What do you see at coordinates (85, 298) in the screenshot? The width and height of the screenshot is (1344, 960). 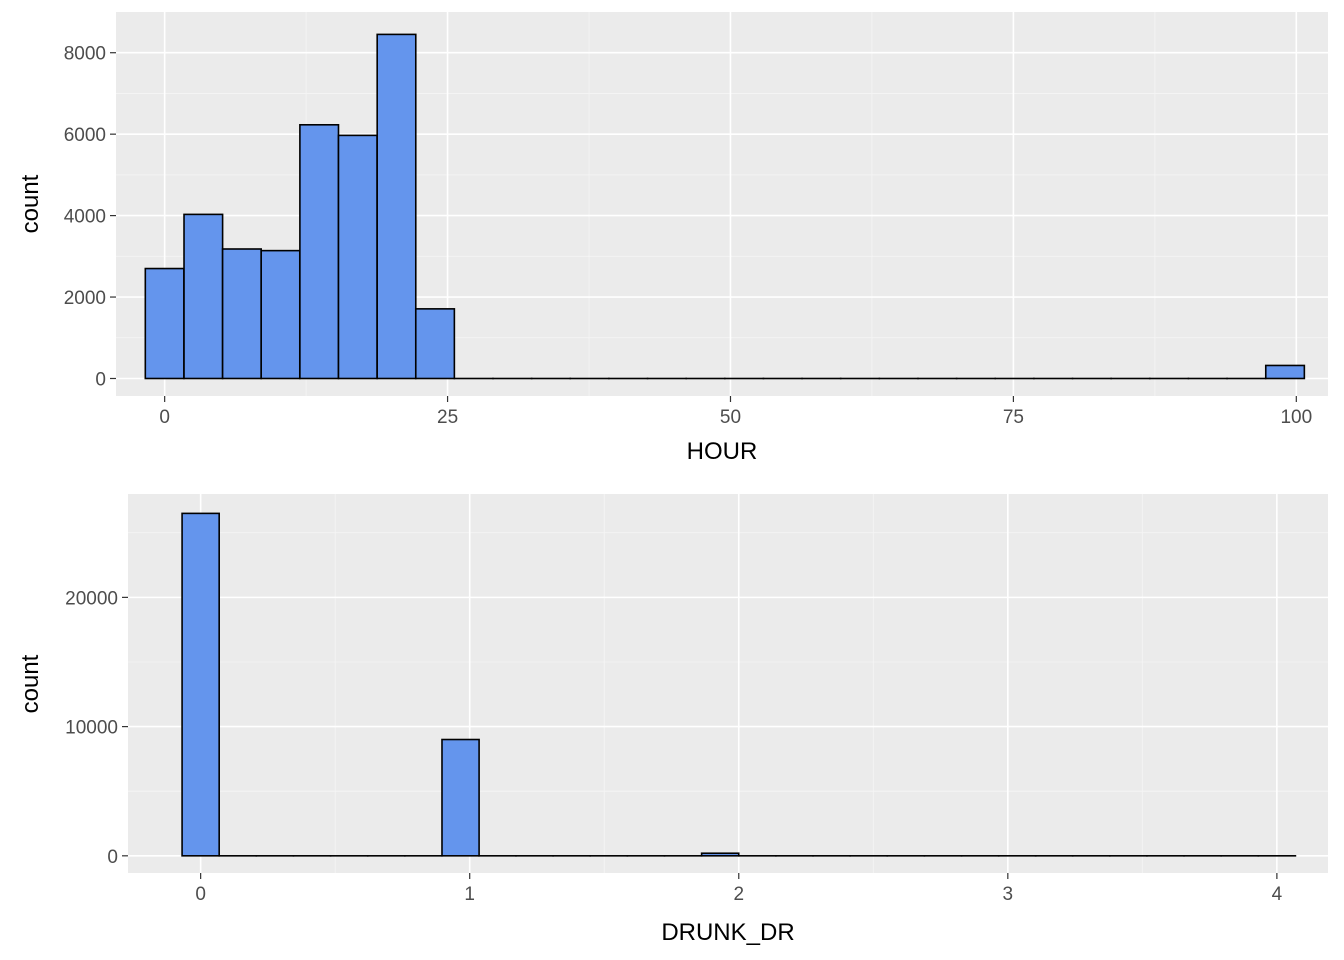 I see `y-tick-label: 2000` at bounding box center [85, 298].